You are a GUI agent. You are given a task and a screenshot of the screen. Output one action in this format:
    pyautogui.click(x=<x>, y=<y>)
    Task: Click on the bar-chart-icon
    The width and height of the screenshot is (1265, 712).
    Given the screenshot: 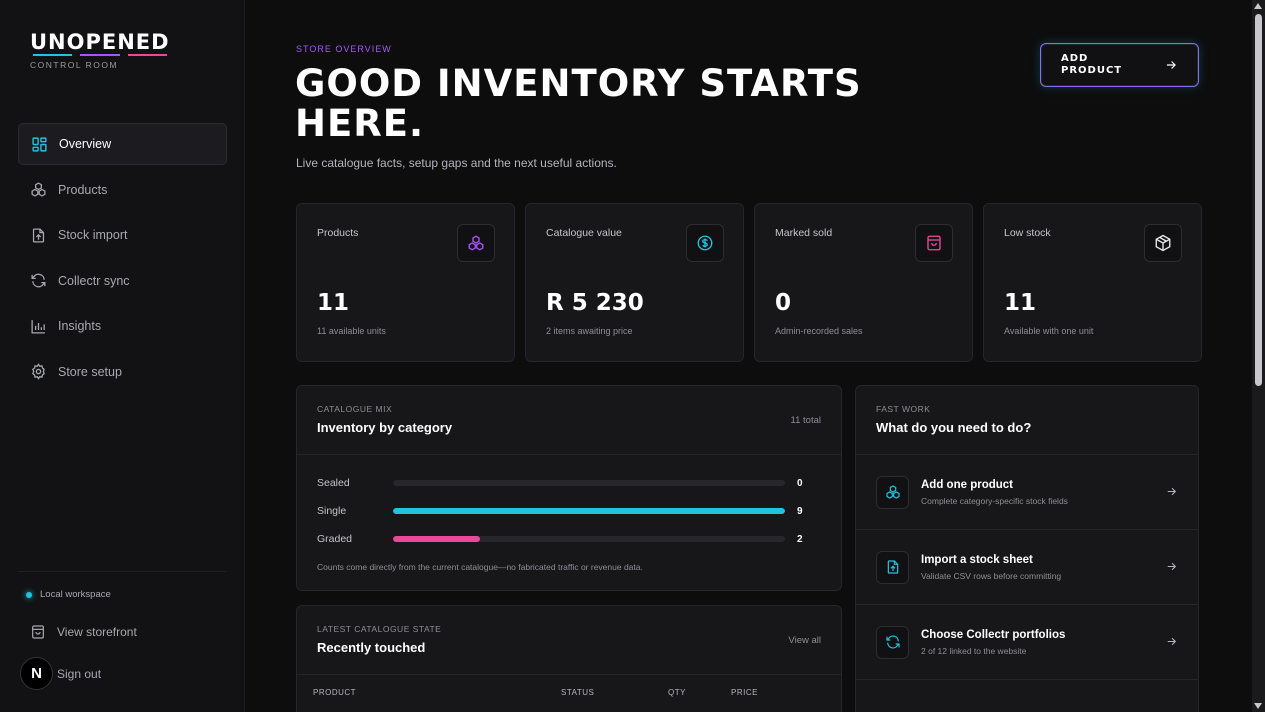 What is the action you would take?
    pyautogui.click(x=38, y=326)
    